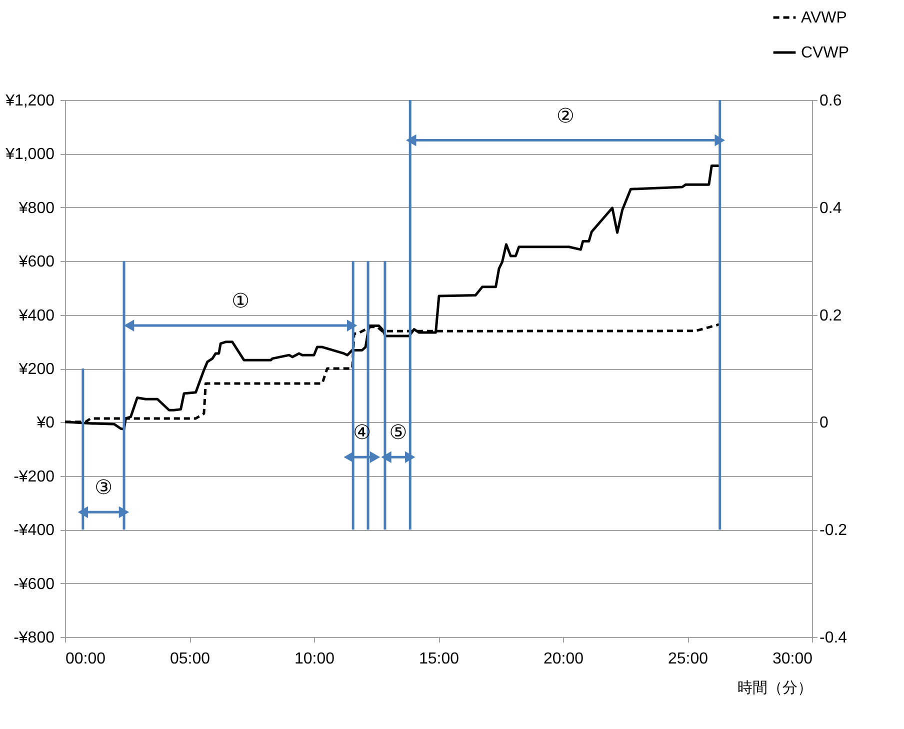 This screenshot has width=904, height=729. I want to click on y2-tick-label: -0.4, so click(834, 638).